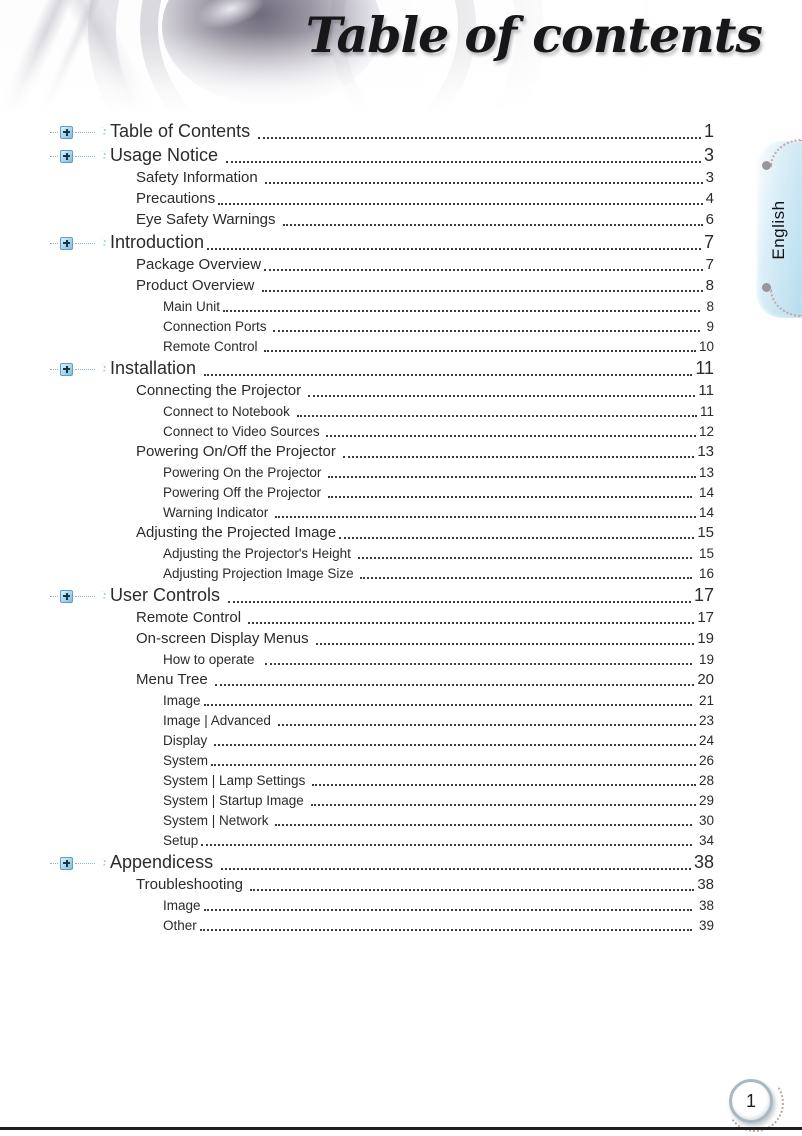 This screenshot has height=1136, width=802. I want to click on toc-entry: Image 21, so click(382, 700).